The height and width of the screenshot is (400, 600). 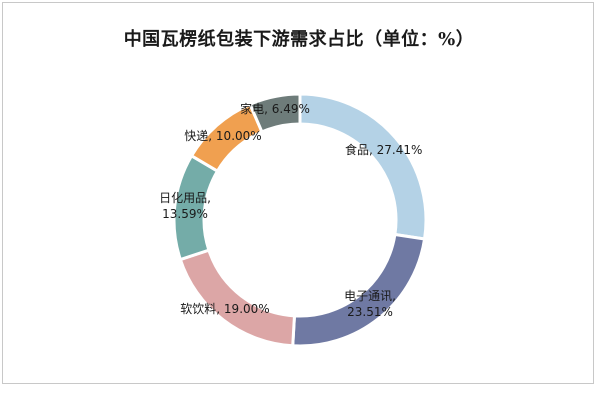 What do you see at coordinates (370, 304) in the screenshot?
I see `data-label-electronics: 电子通讯, 23.51%` at bounding box center [370, 304].